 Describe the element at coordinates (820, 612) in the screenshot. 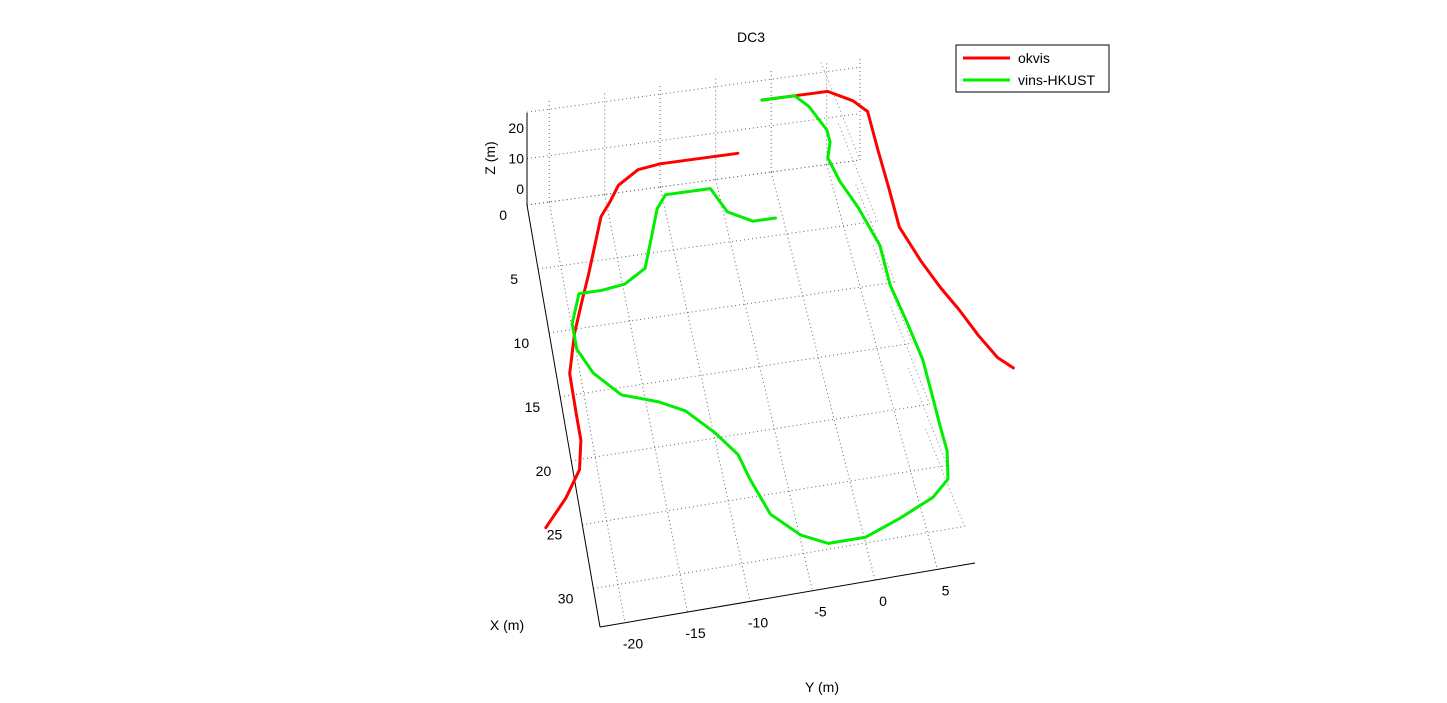

I see `y-tick-label: -5` at that location.